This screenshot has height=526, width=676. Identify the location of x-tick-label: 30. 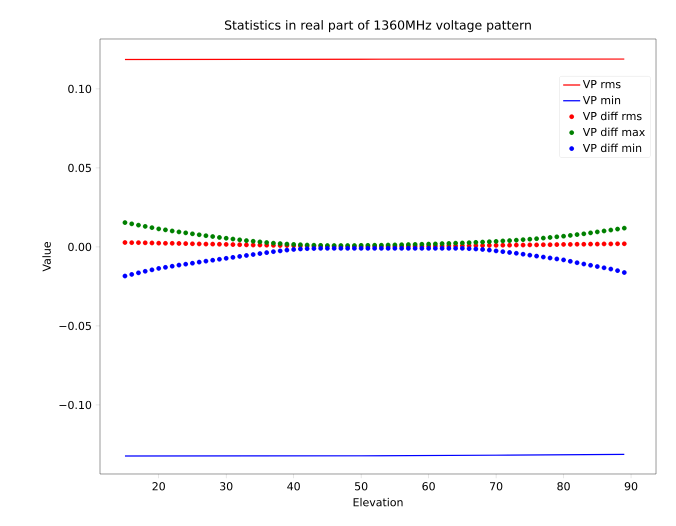
(226, 486).